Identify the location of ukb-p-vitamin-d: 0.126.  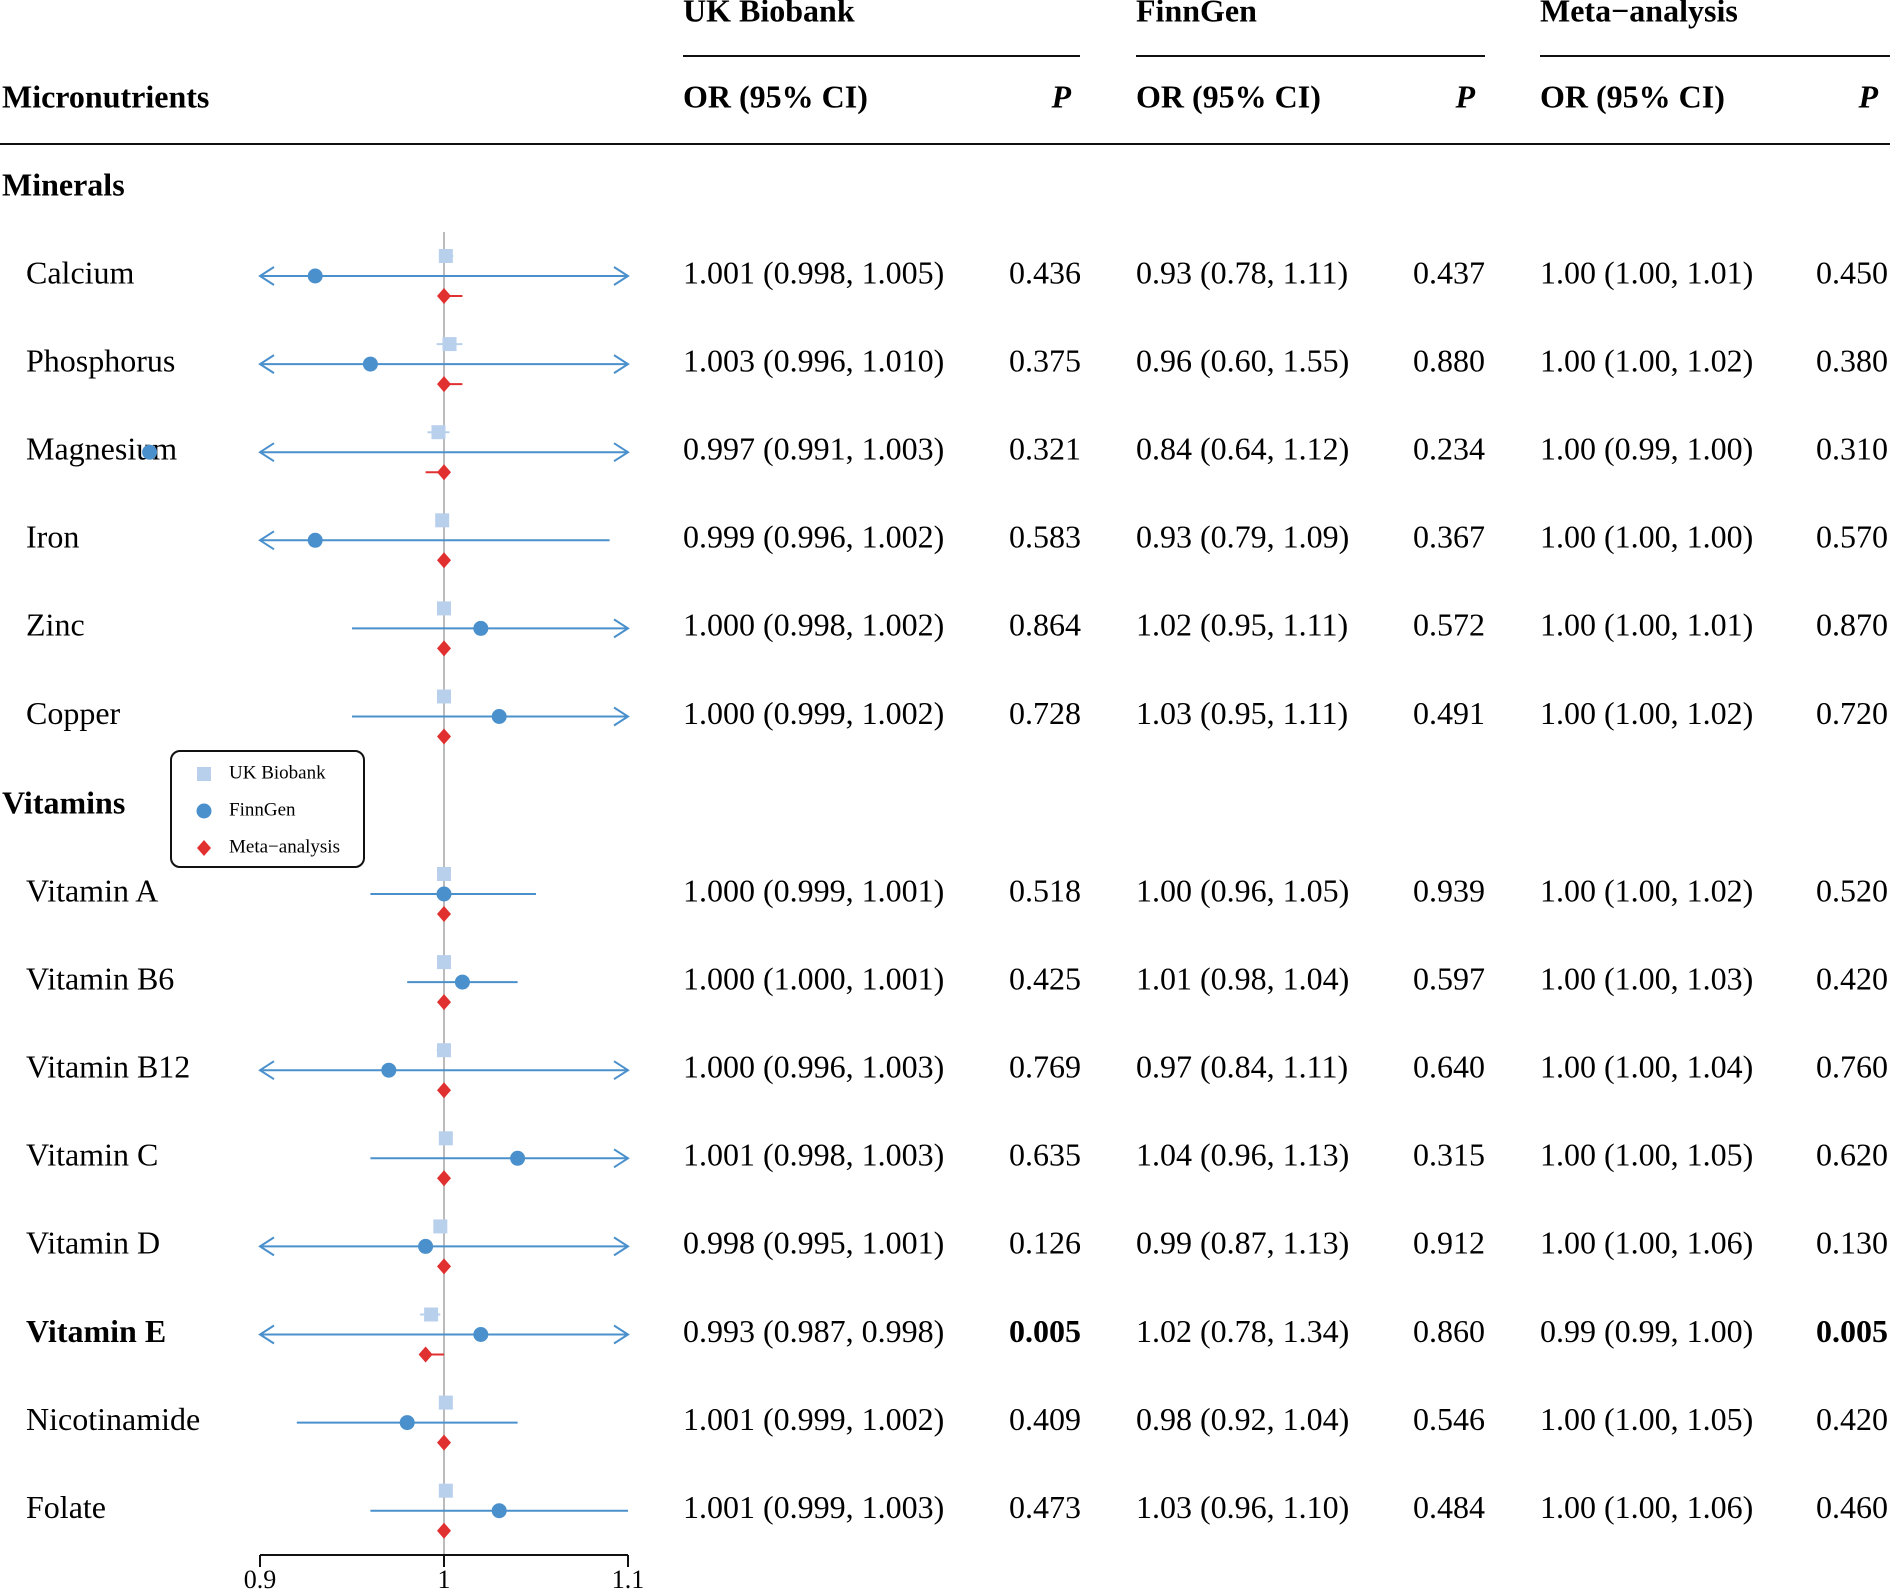
(1045, 1243).